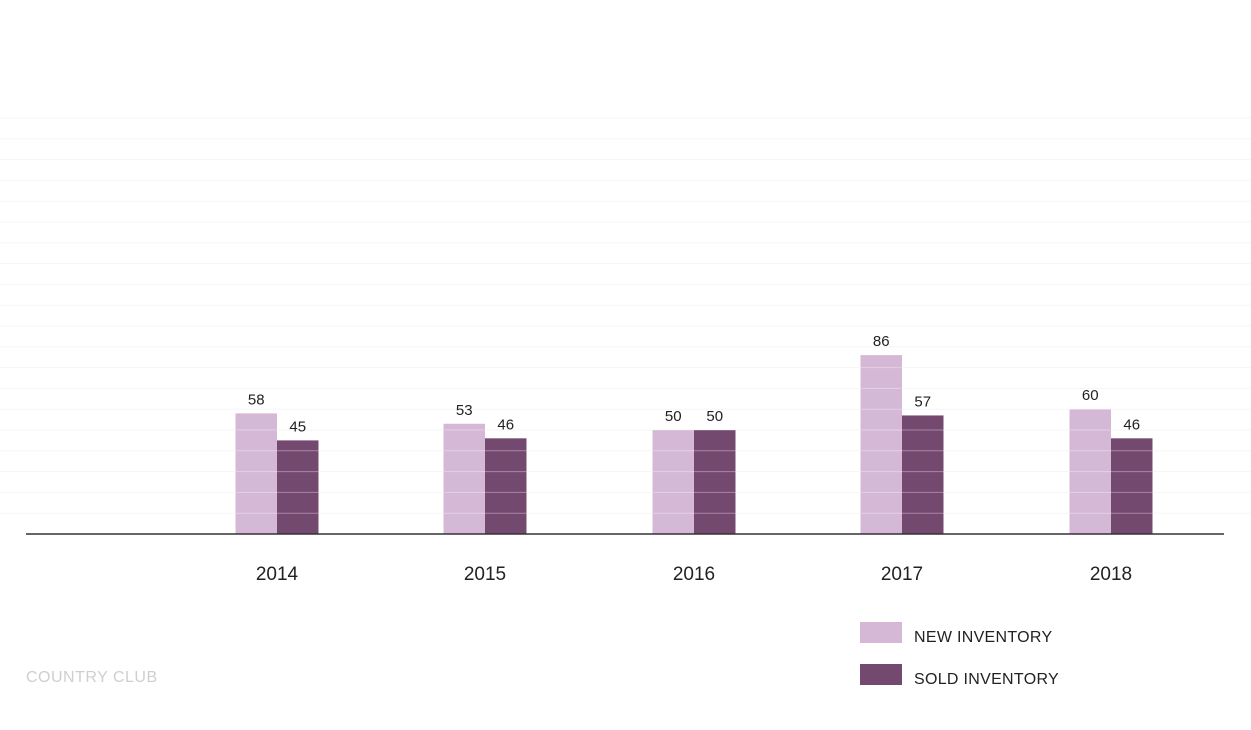 This screenshot has height=730, width=1251. Describe the element at coordinates (92, 677) in the screenshot. I see `footer-label: COUNTRY CLUB` at that location.